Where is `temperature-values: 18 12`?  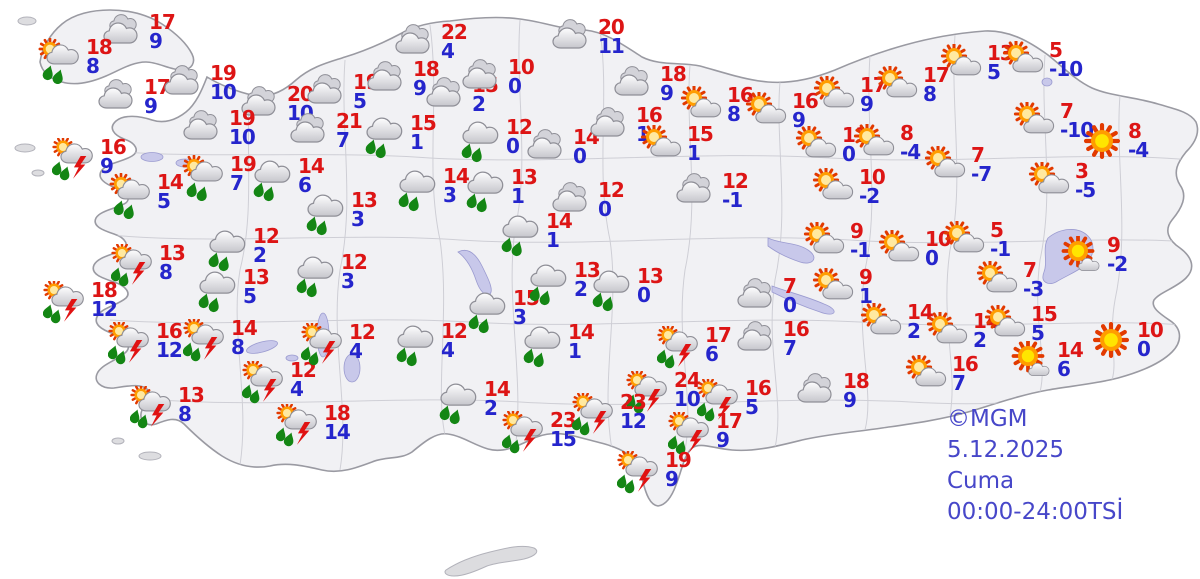
temperature-values: 18 12 is located at coordinates (104, 299).